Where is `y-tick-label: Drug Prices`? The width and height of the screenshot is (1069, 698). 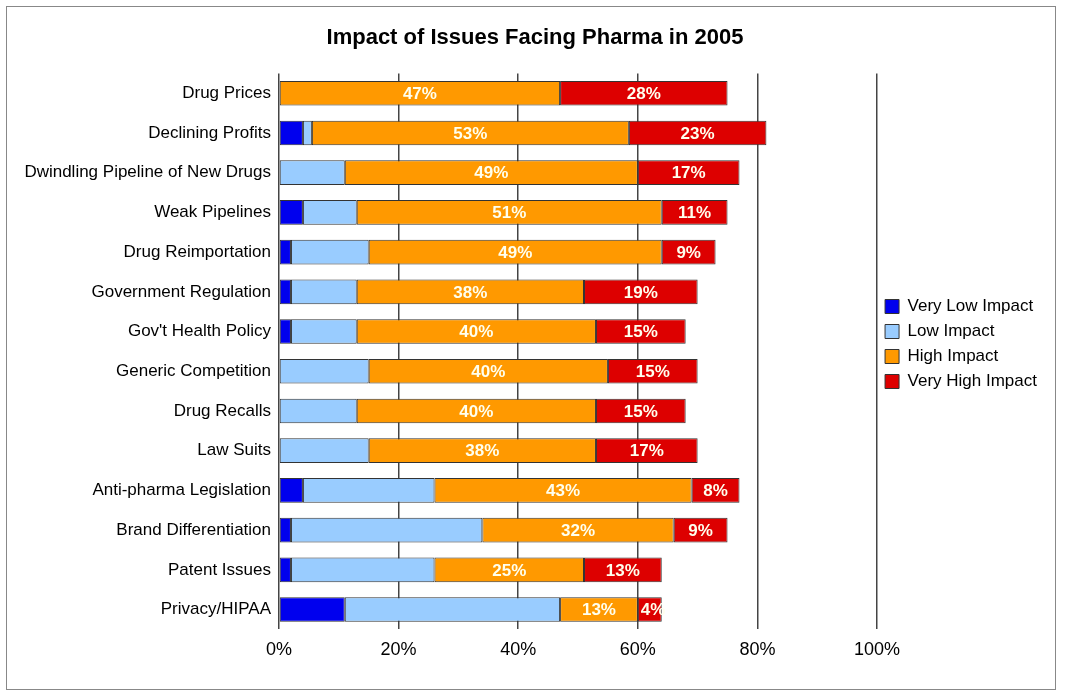
y-tick-label: Drug Prices is located at coordinates (226, 92).